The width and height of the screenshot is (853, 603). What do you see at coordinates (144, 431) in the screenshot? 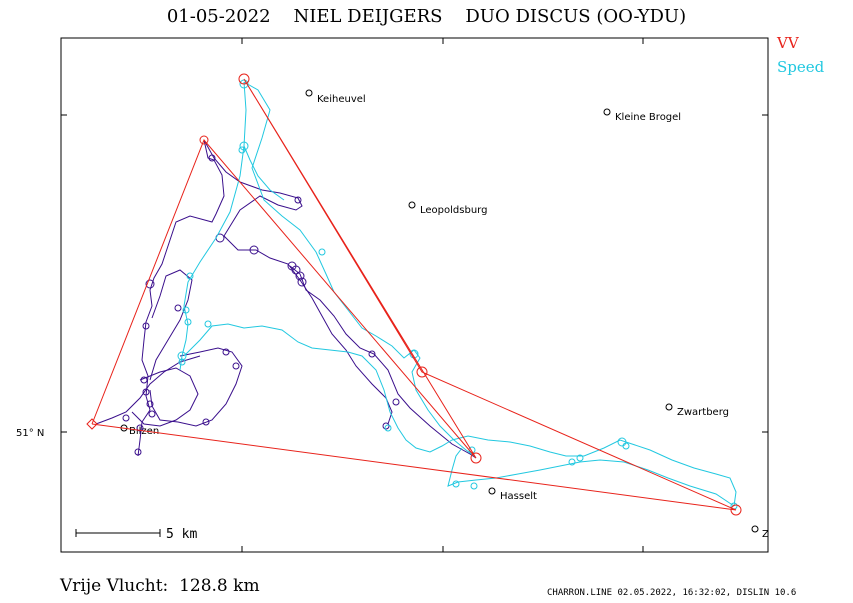
I see `svg-text: Bilzen` at bounding box center [144, 431].